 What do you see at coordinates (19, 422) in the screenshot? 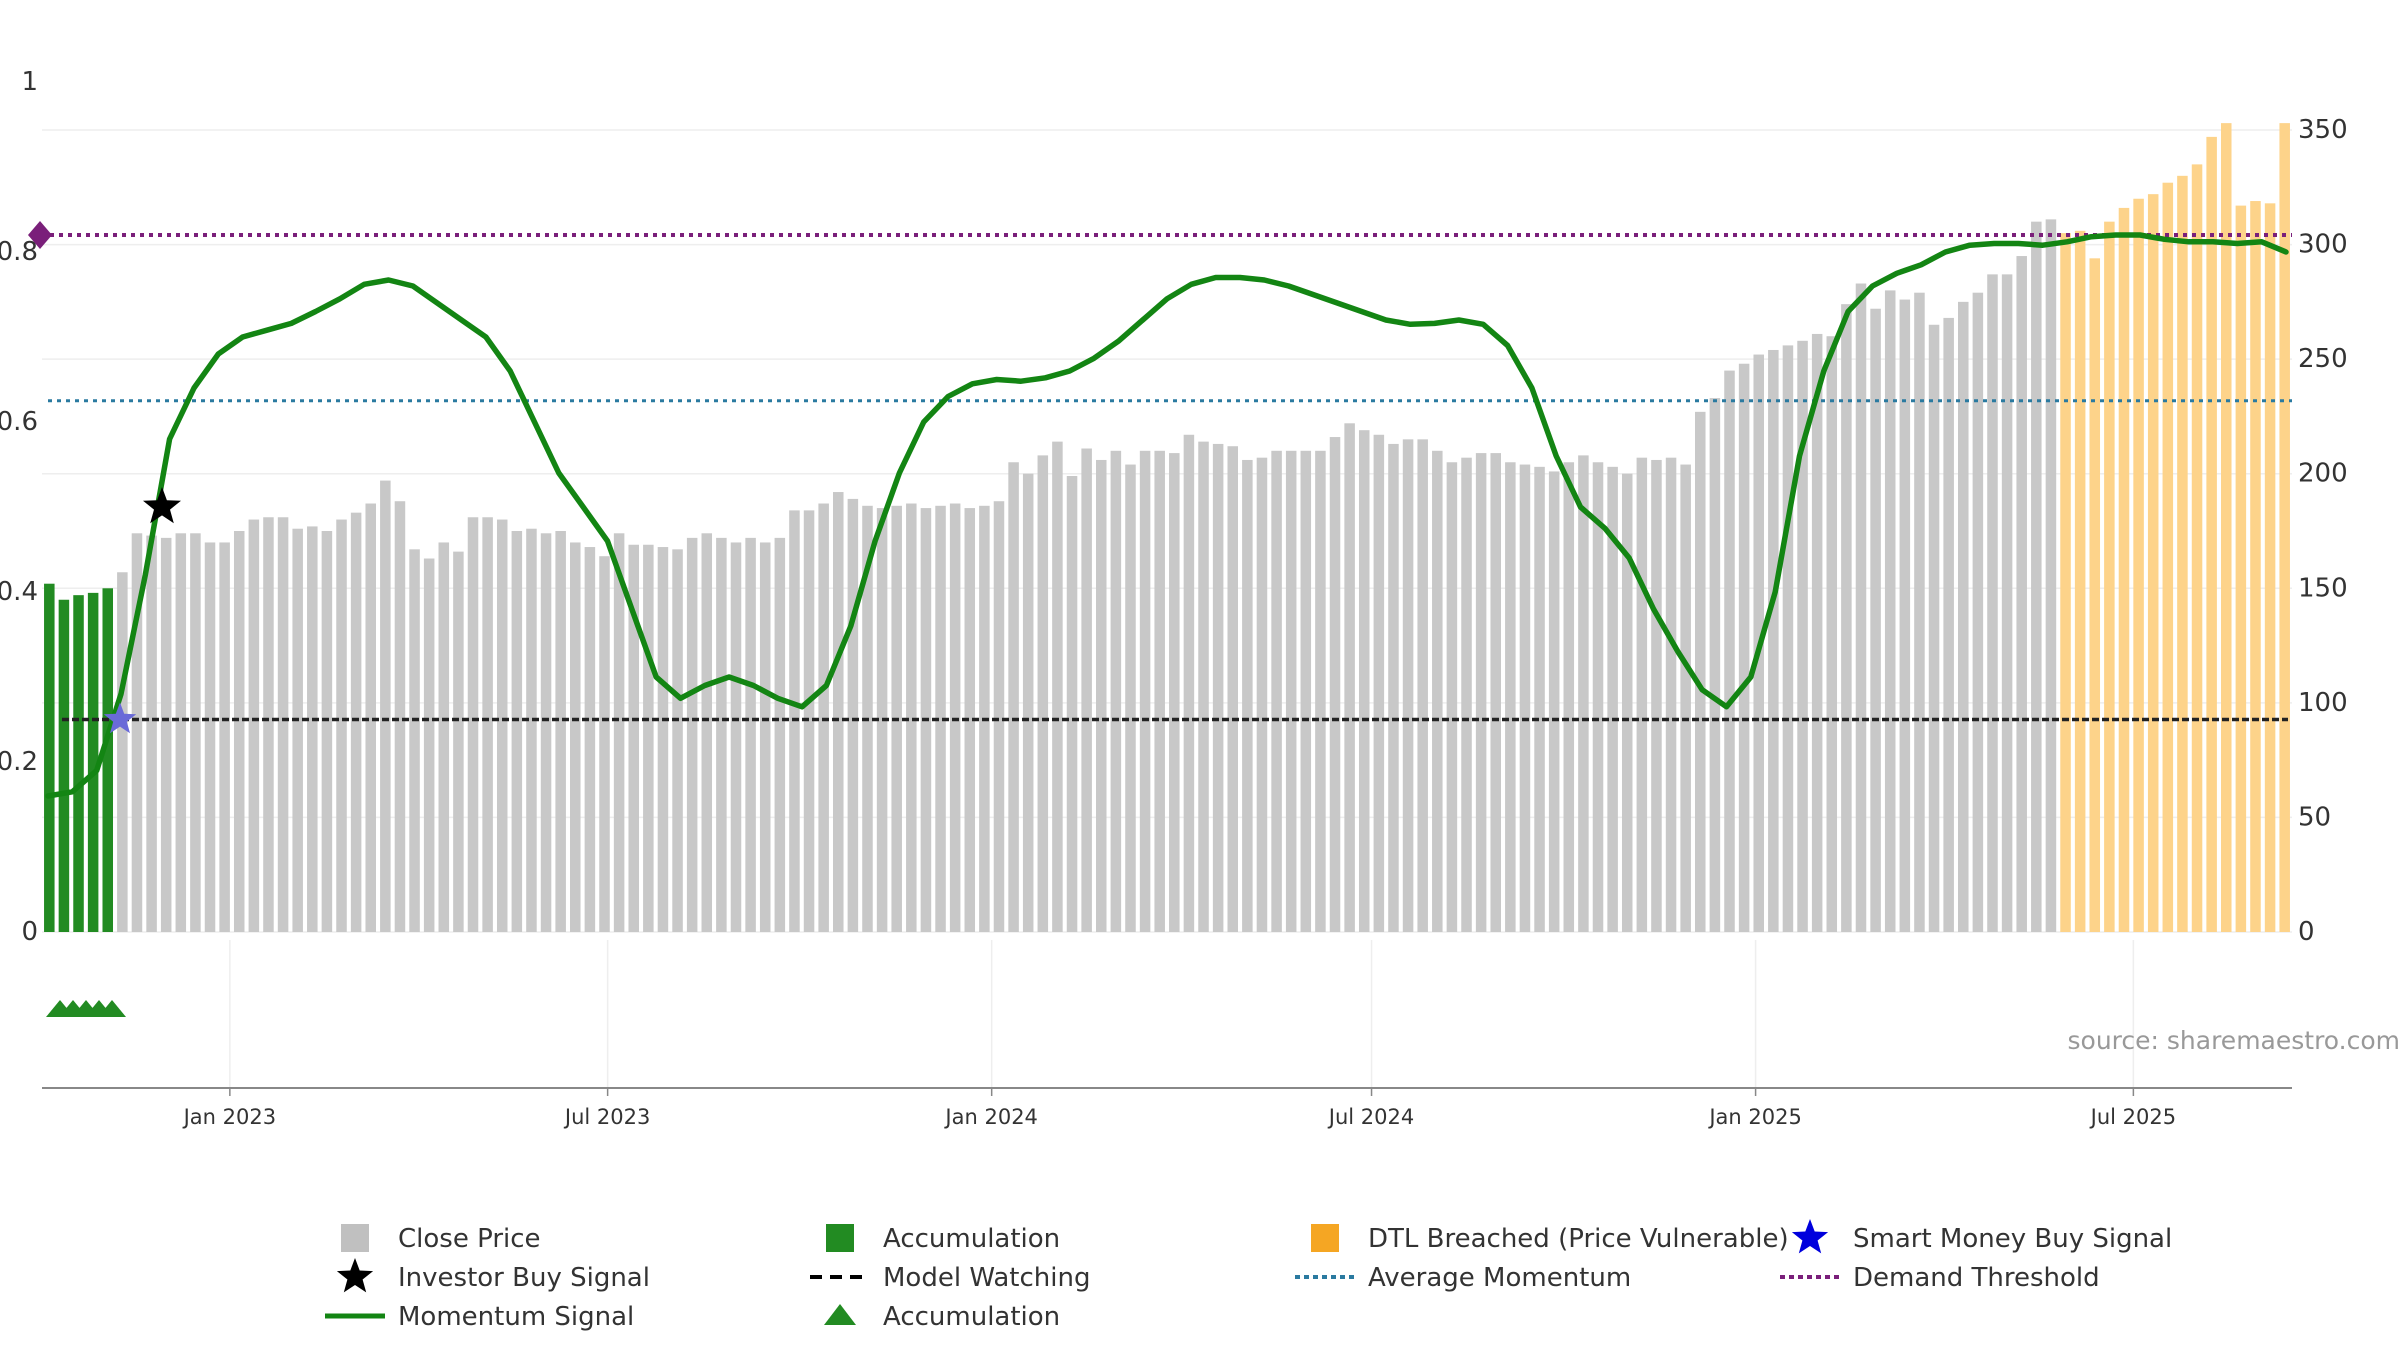
I see `left-axis-tick-label: 0.6` at bounding box center [19, 422].